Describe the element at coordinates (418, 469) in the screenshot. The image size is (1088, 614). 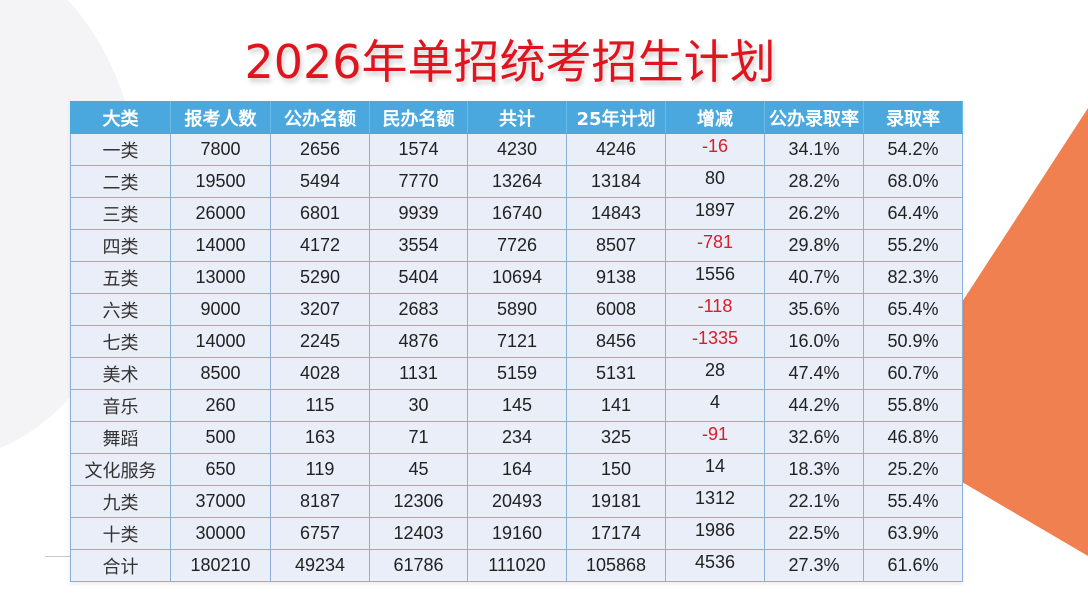
I see `private-quota-cell: 45` at that location.